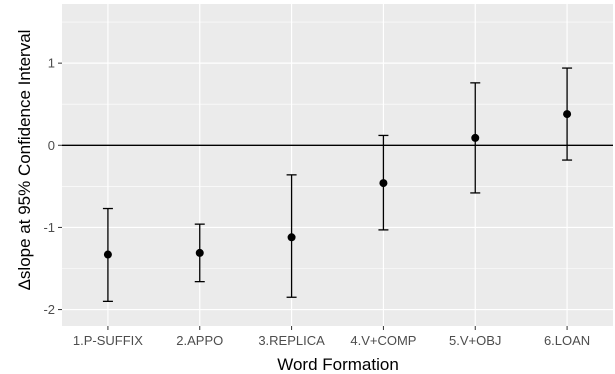  Describe the element at coordinates (24, 160) in the screenshot. I see `y-axis-title: Δslope at 95% Confidence Interval` at that location.